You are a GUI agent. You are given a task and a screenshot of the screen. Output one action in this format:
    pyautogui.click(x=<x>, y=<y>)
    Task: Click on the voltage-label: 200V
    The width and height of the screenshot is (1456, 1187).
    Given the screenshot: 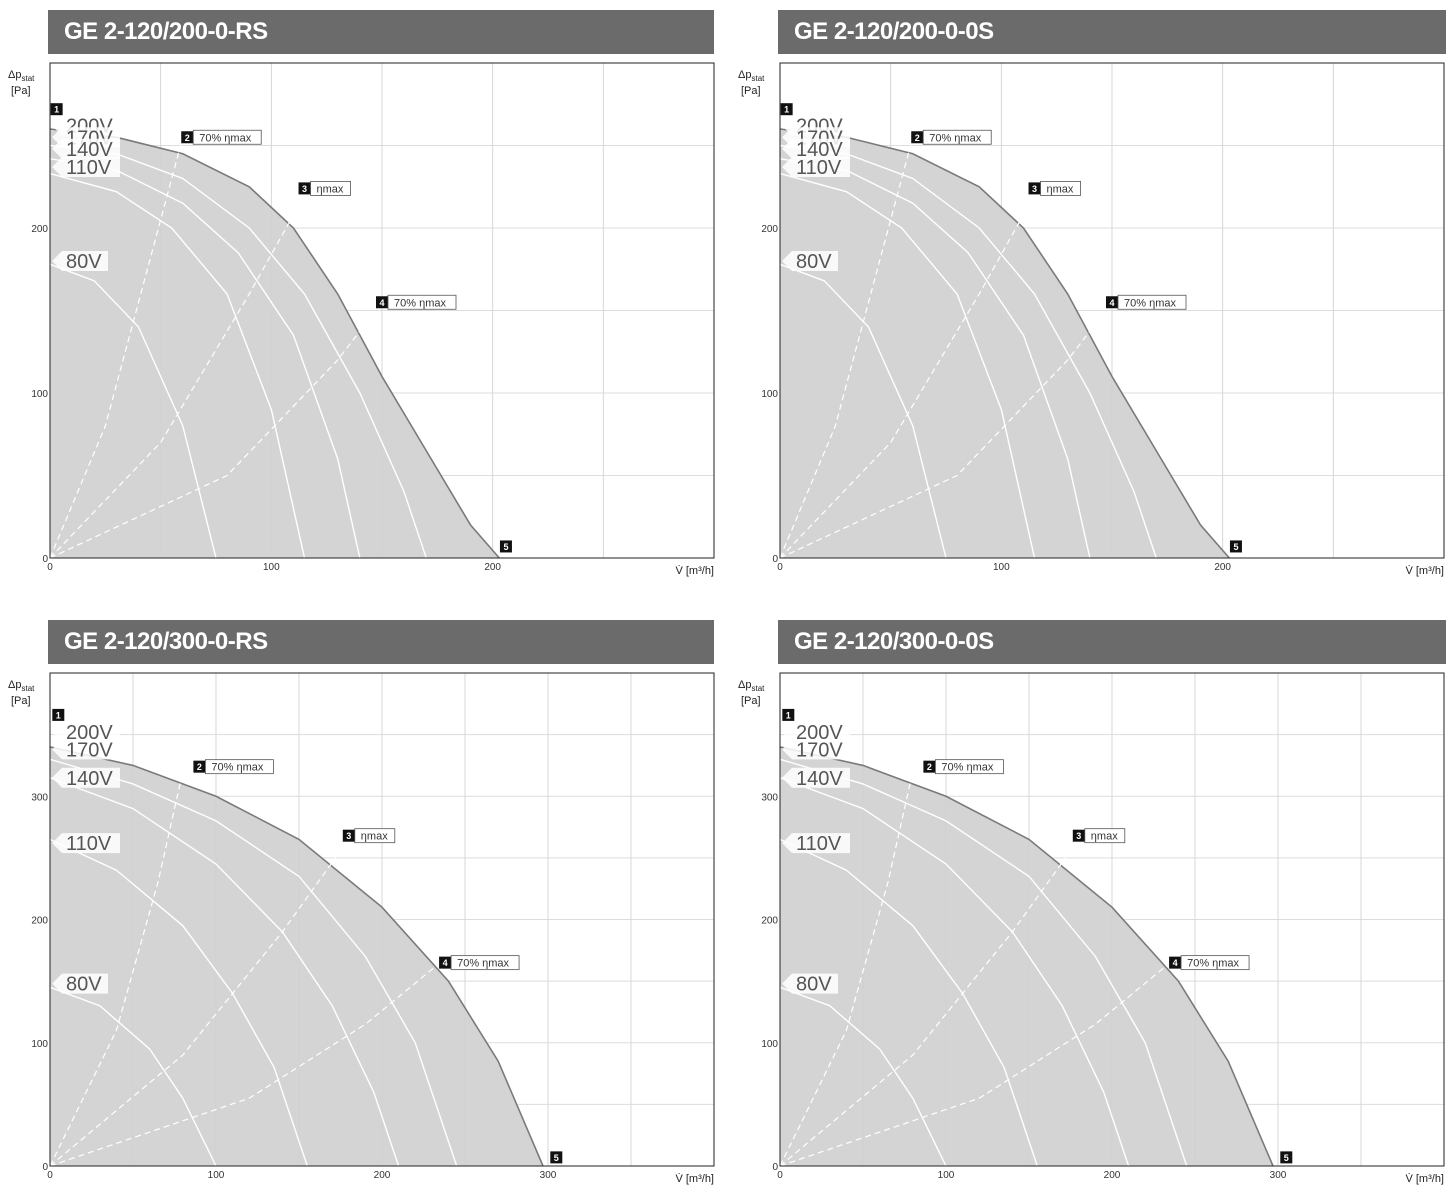 What is the action you would take?
    pyautogui.click(x=816, y=733)
    